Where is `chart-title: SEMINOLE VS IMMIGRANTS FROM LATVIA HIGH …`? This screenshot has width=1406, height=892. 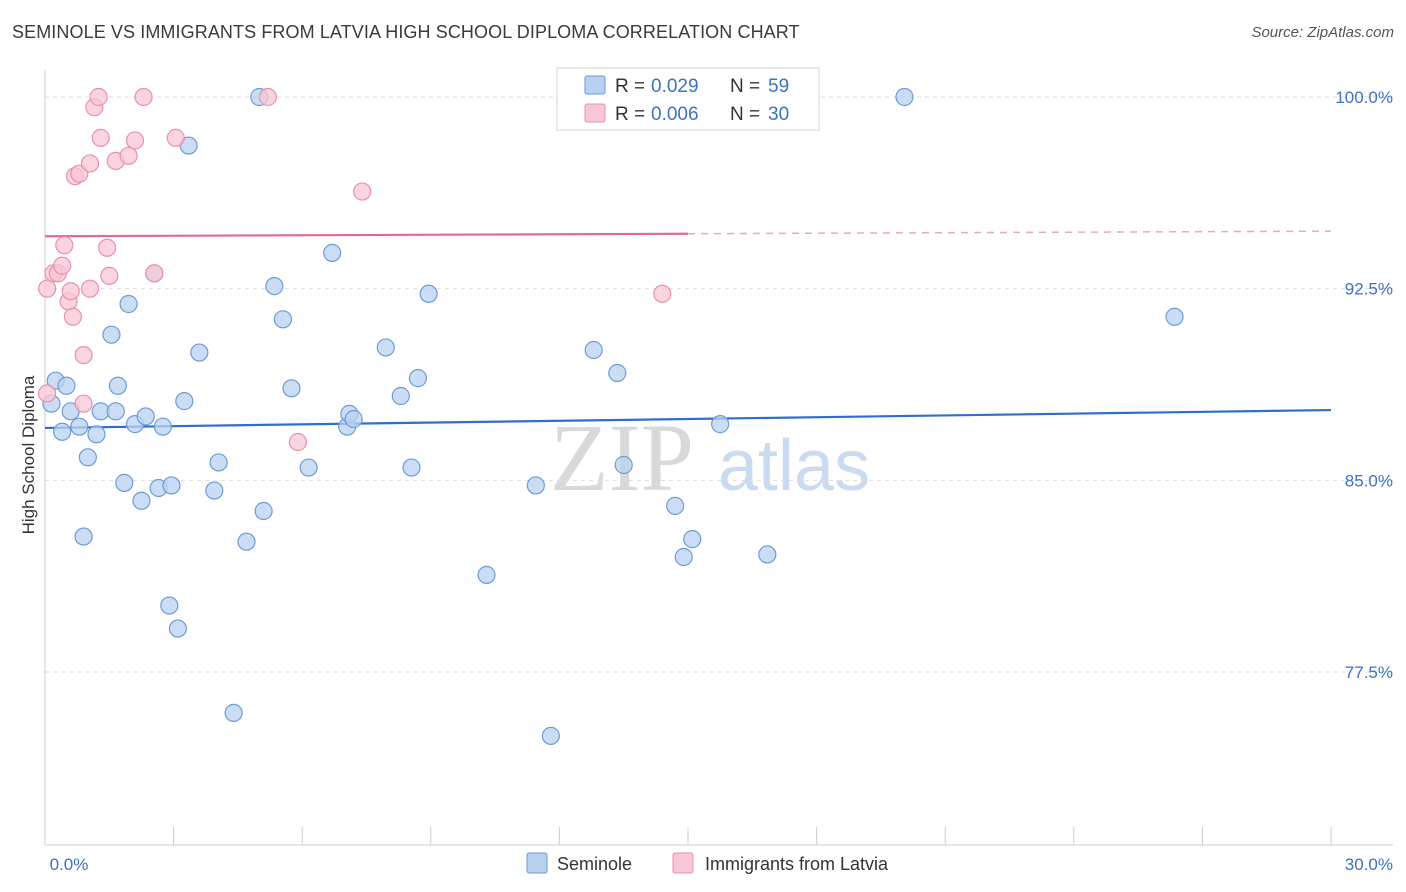 chart-title: SEMINOLE VS IMMIGRANTS FROM LATVIA HIGH … is located at coordinates (406, 32).